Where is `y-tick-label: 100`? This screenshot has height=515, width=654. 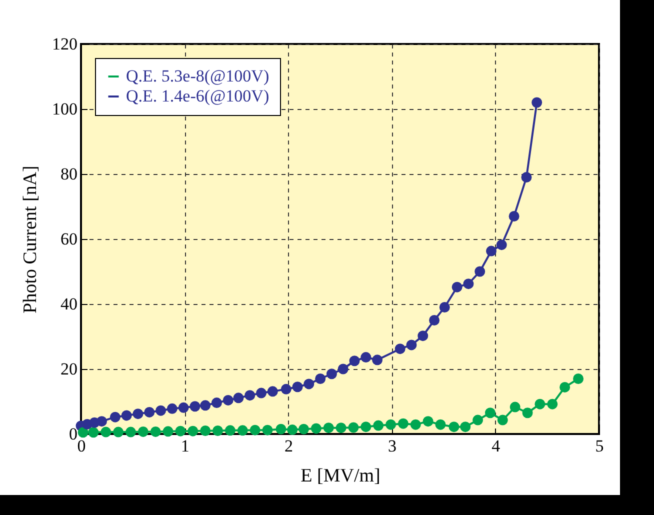
y-tick-label: 100 is located at coordinates (65, 109).